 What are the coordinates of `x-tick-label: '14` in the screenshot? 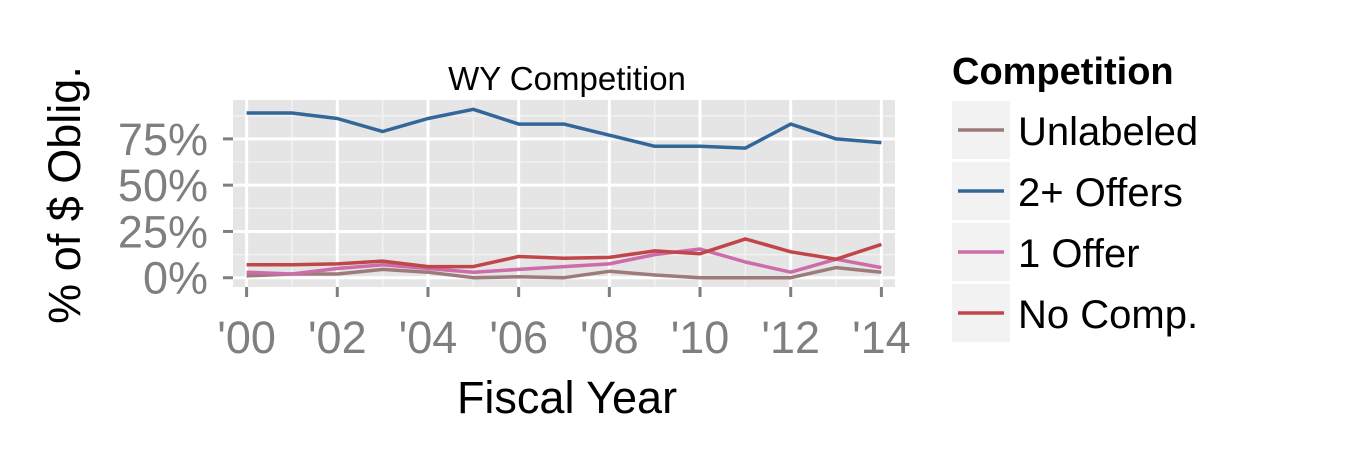 It's located at (881, 337).